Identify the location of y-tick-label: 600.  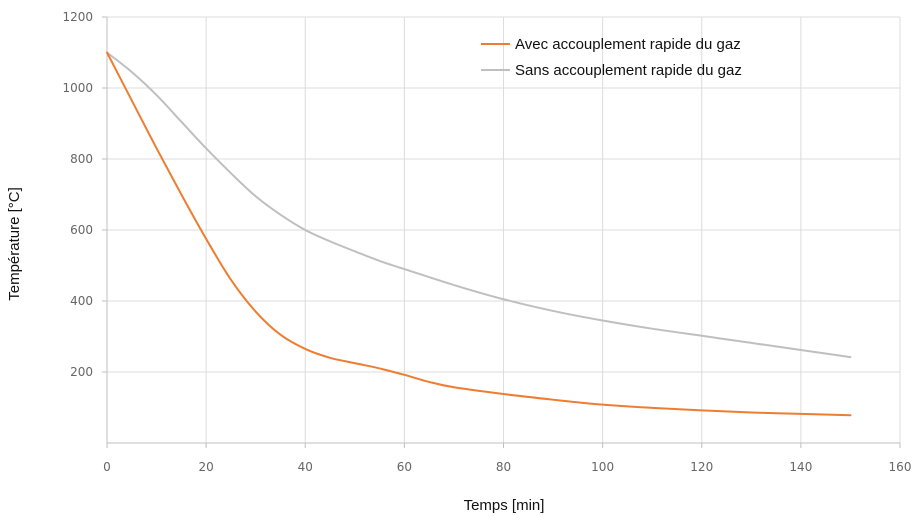
(81, 230).